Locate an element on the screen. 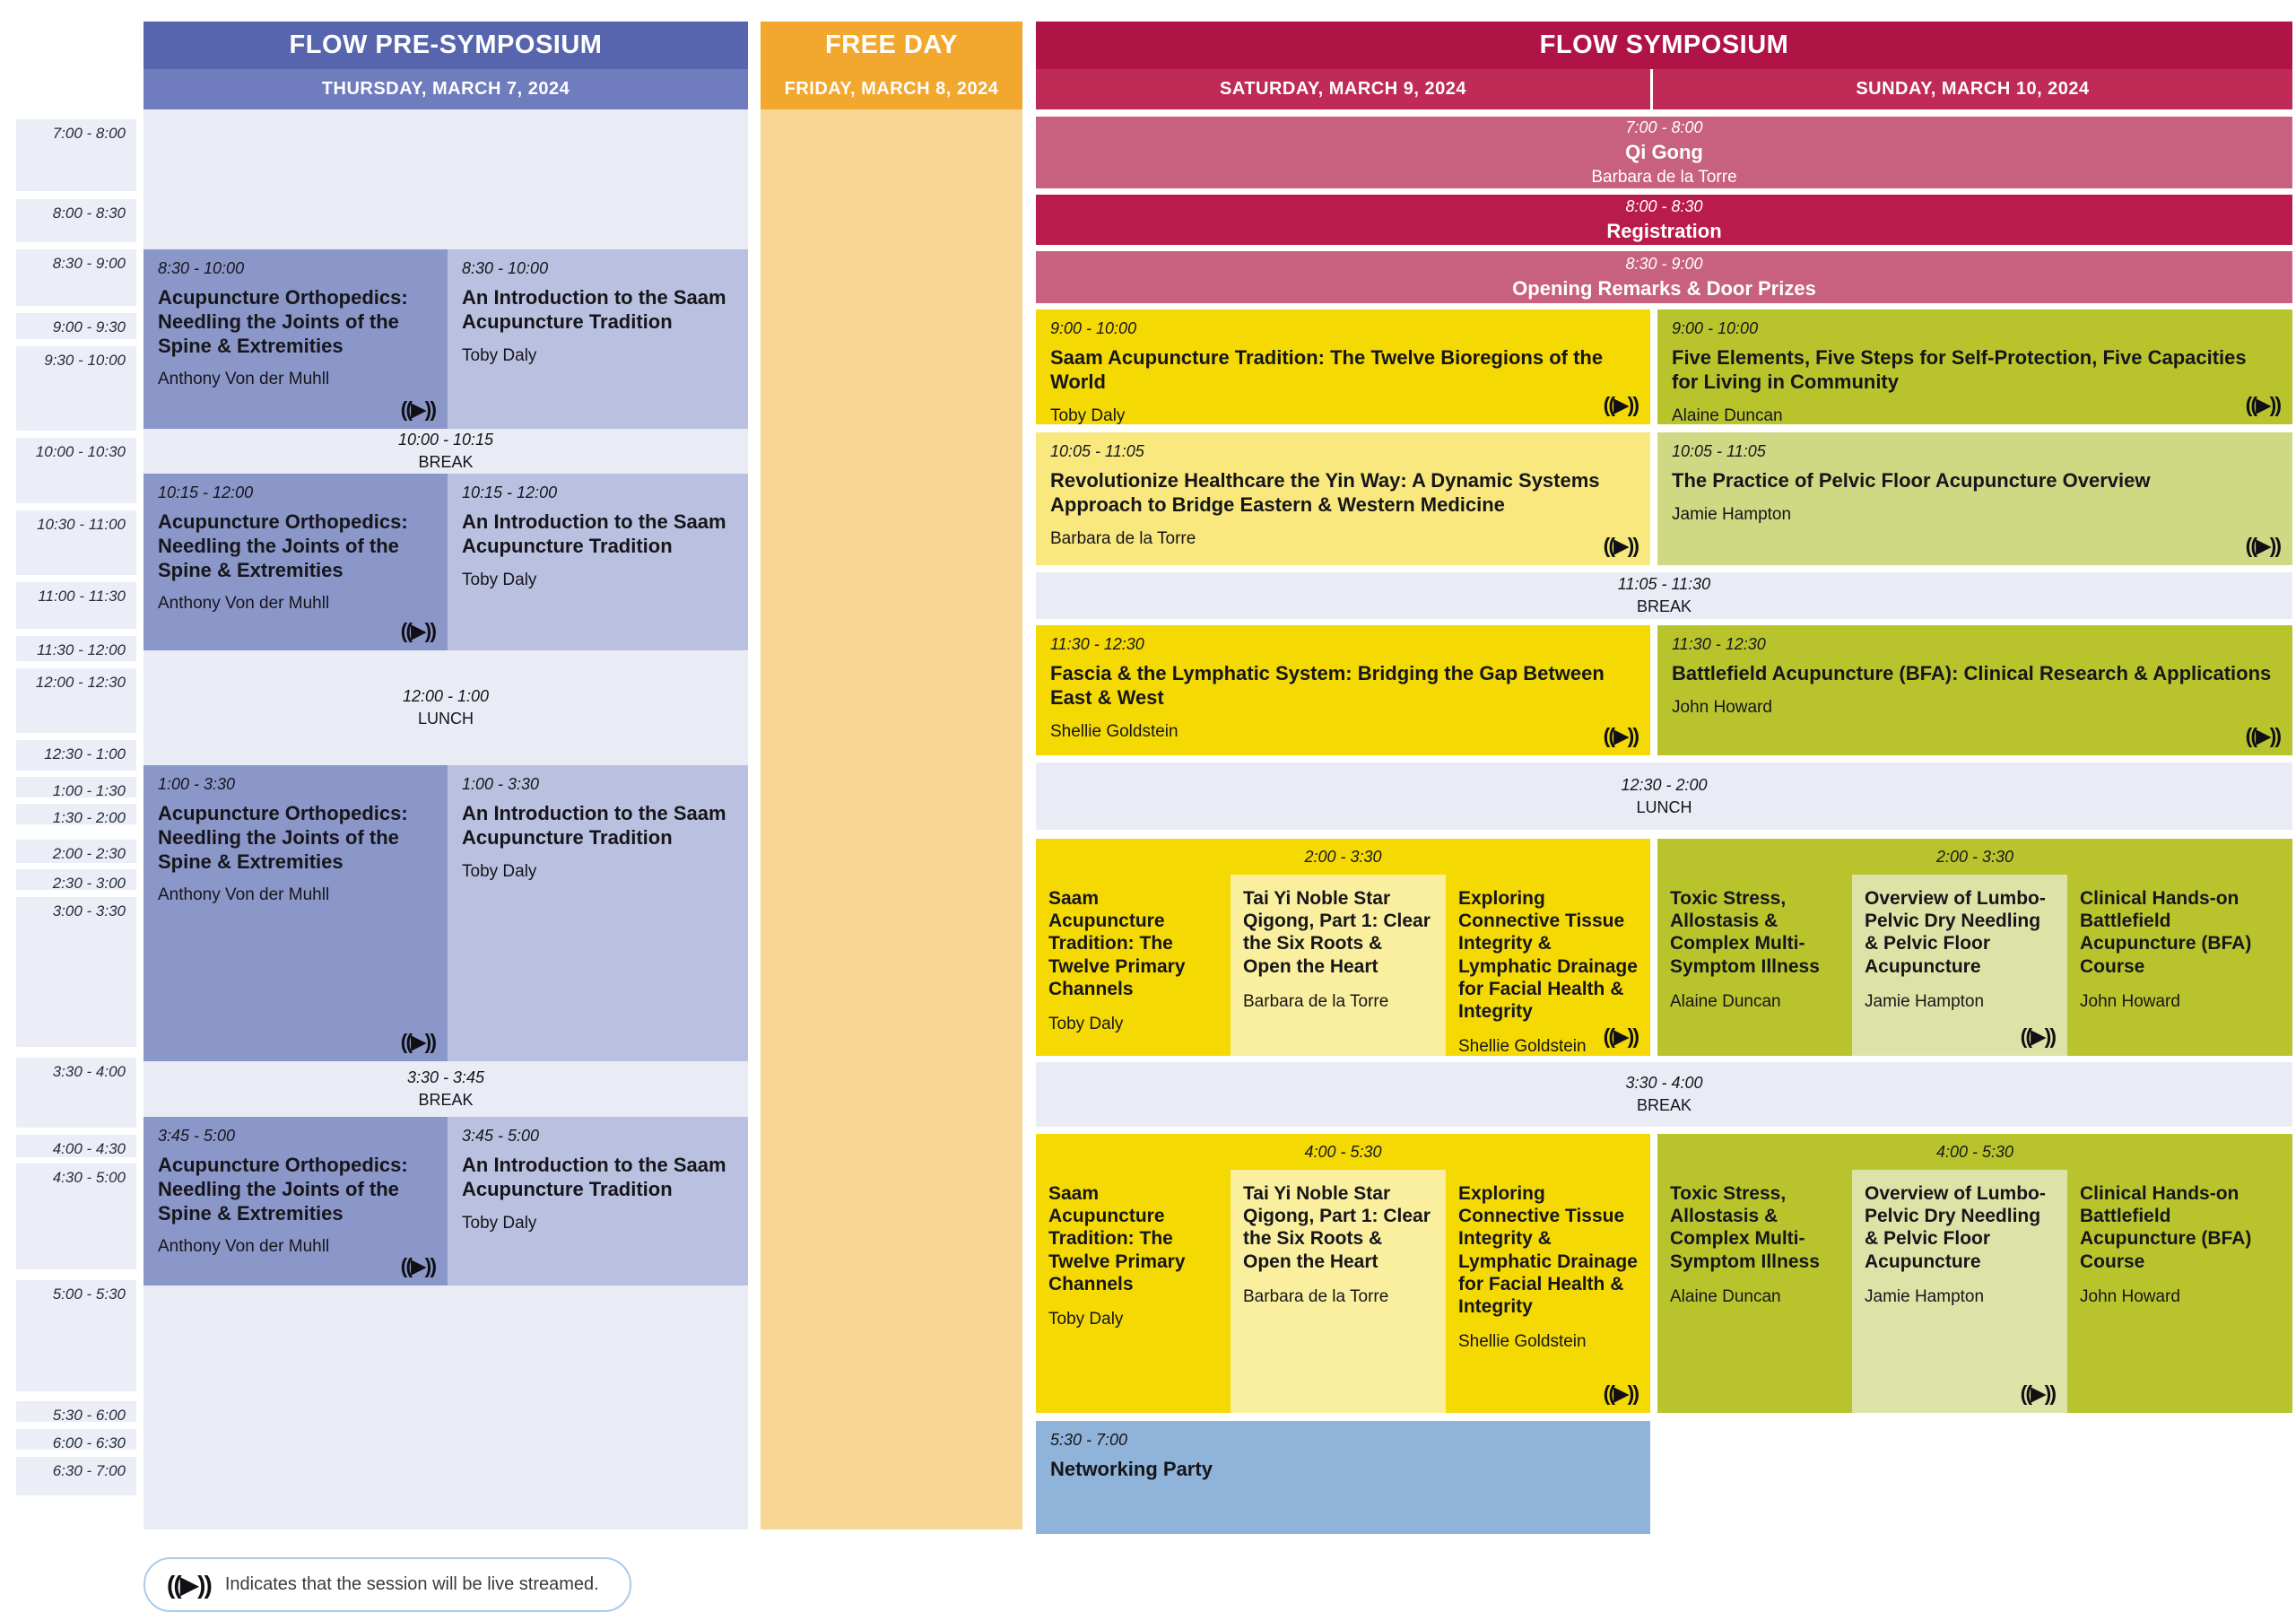 Image resolution: width=2296 pixels, height=1621 pixels. session-speaker: John Howard is located at coordinates (1722, 707).